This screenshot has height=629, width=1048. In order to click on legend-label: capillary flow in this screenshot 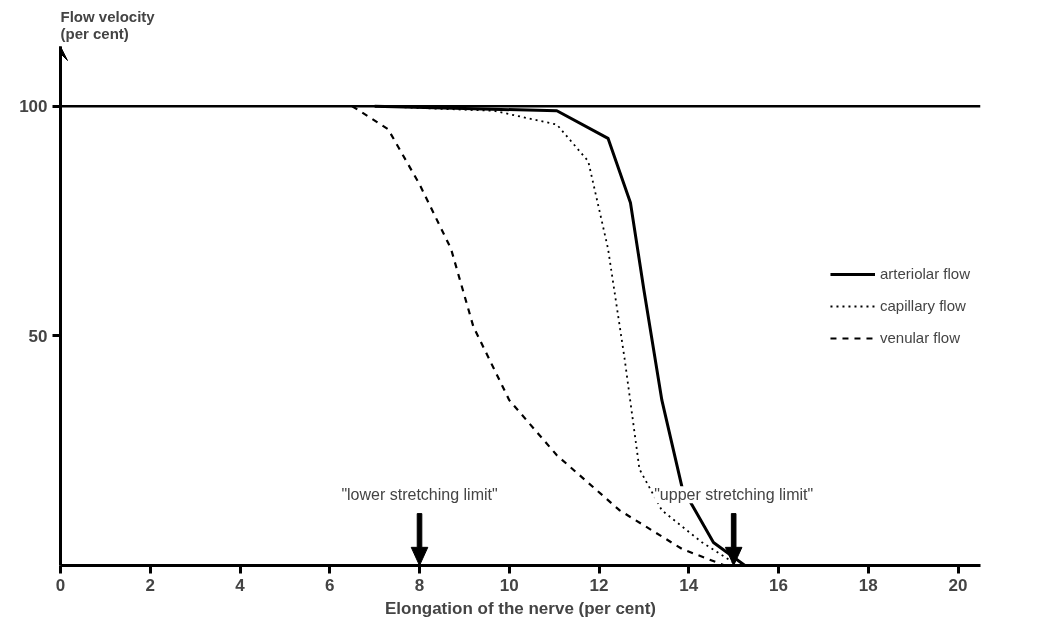, I will do `click(922, 305)`.